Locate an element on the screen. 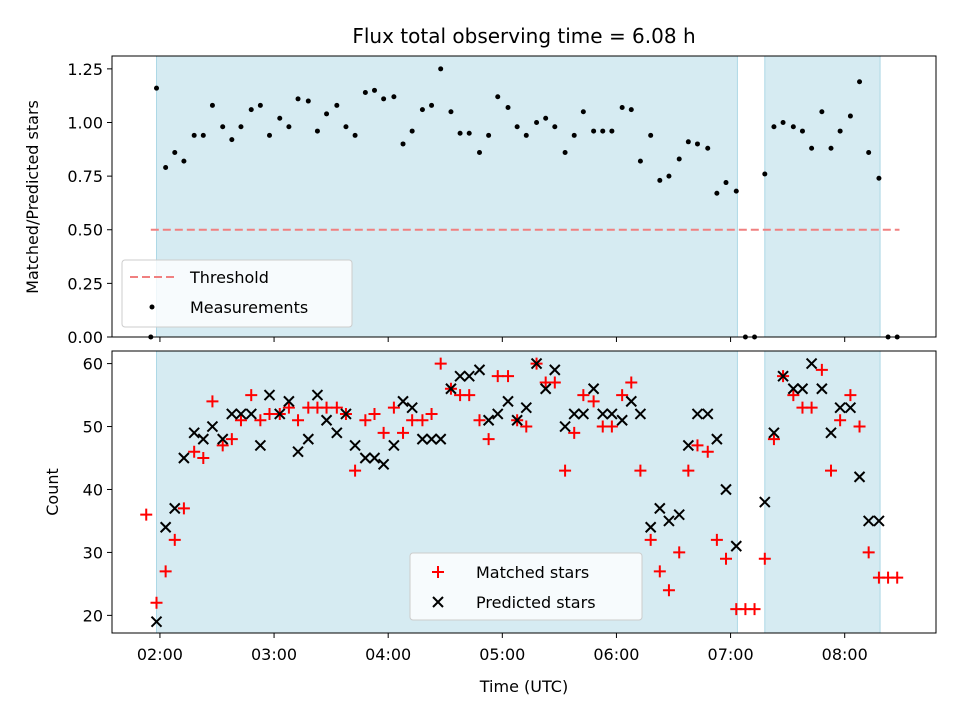  top-y-tick-label: 0.75 is located at coordinates (85, 176).